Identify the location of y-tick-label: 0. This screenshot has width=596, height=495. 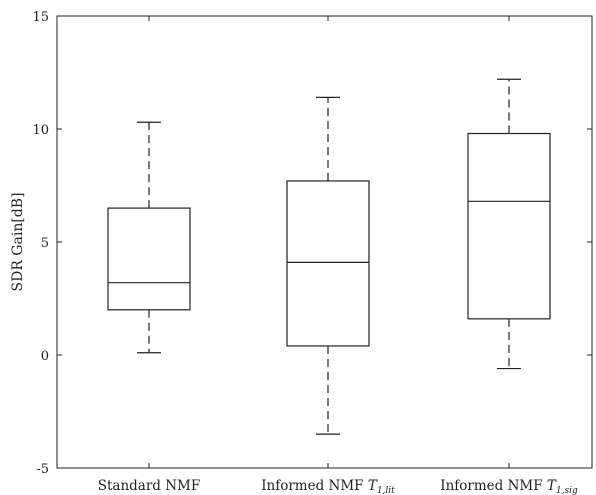
(45, 356).